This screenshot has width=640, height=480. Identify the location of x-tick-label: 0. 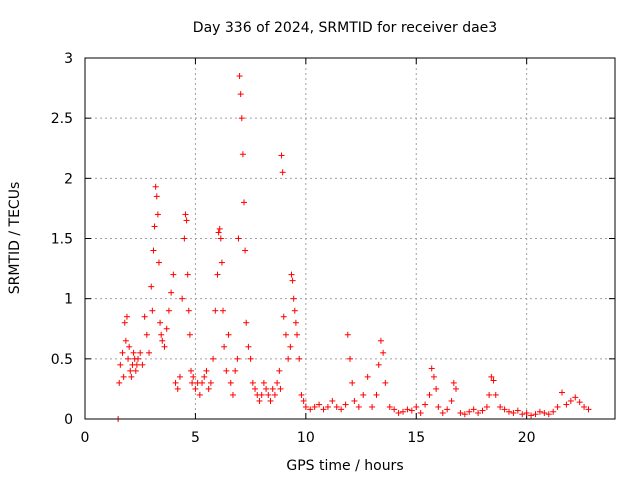
(85, 438).